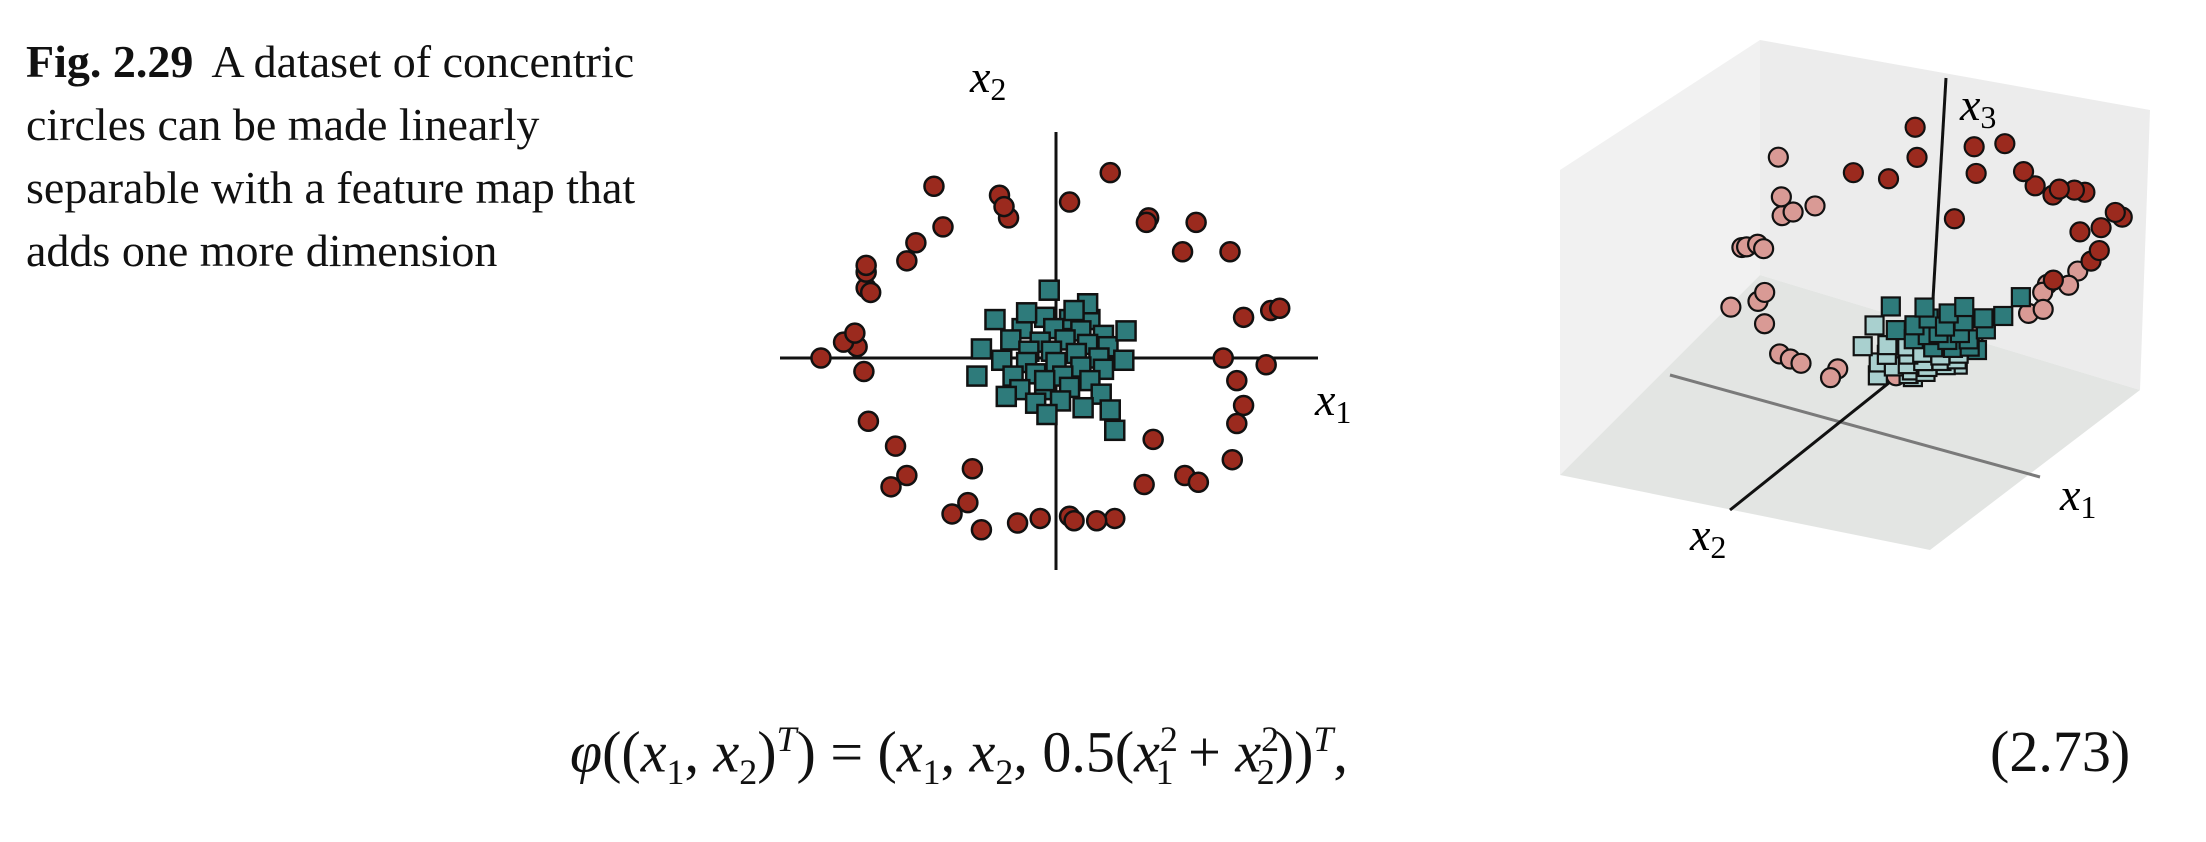  I want to click on equation-number: (2.73), so click(2060, 751).